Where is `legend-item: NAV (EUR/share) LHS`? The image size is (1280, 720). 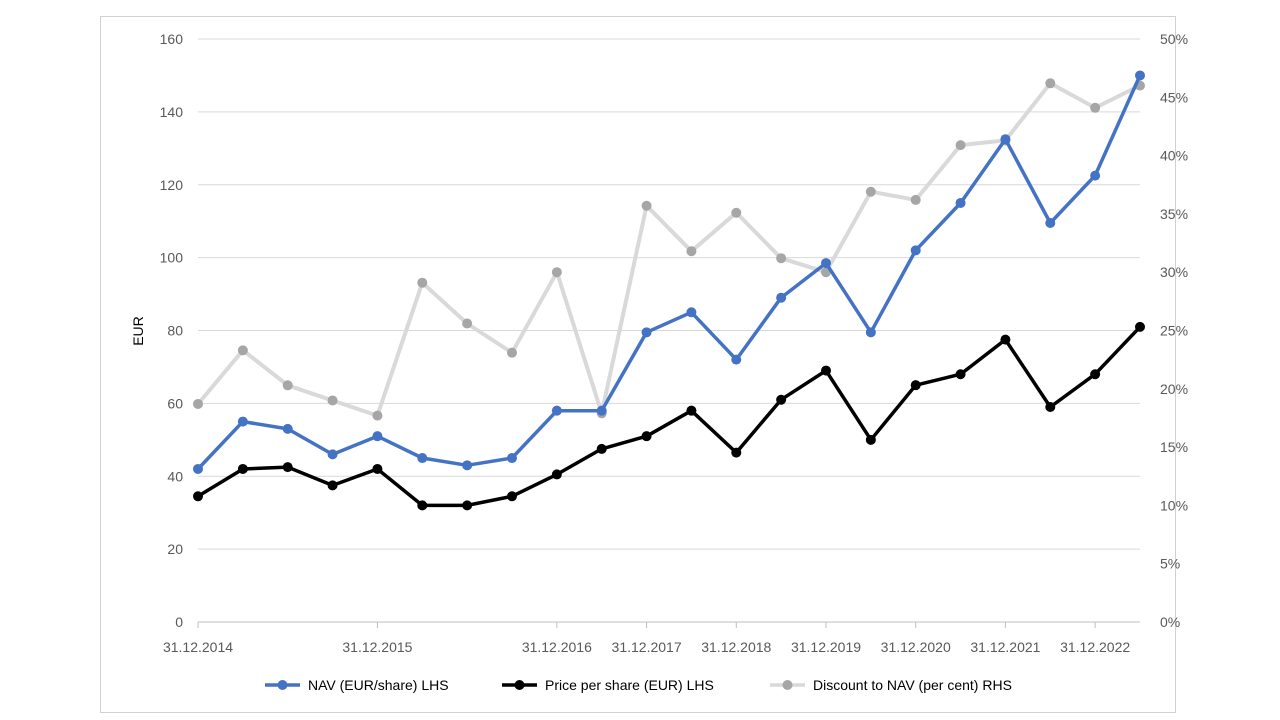
legend-item: NAV (EUR/share) LHS is located at coordinates (357, 685).